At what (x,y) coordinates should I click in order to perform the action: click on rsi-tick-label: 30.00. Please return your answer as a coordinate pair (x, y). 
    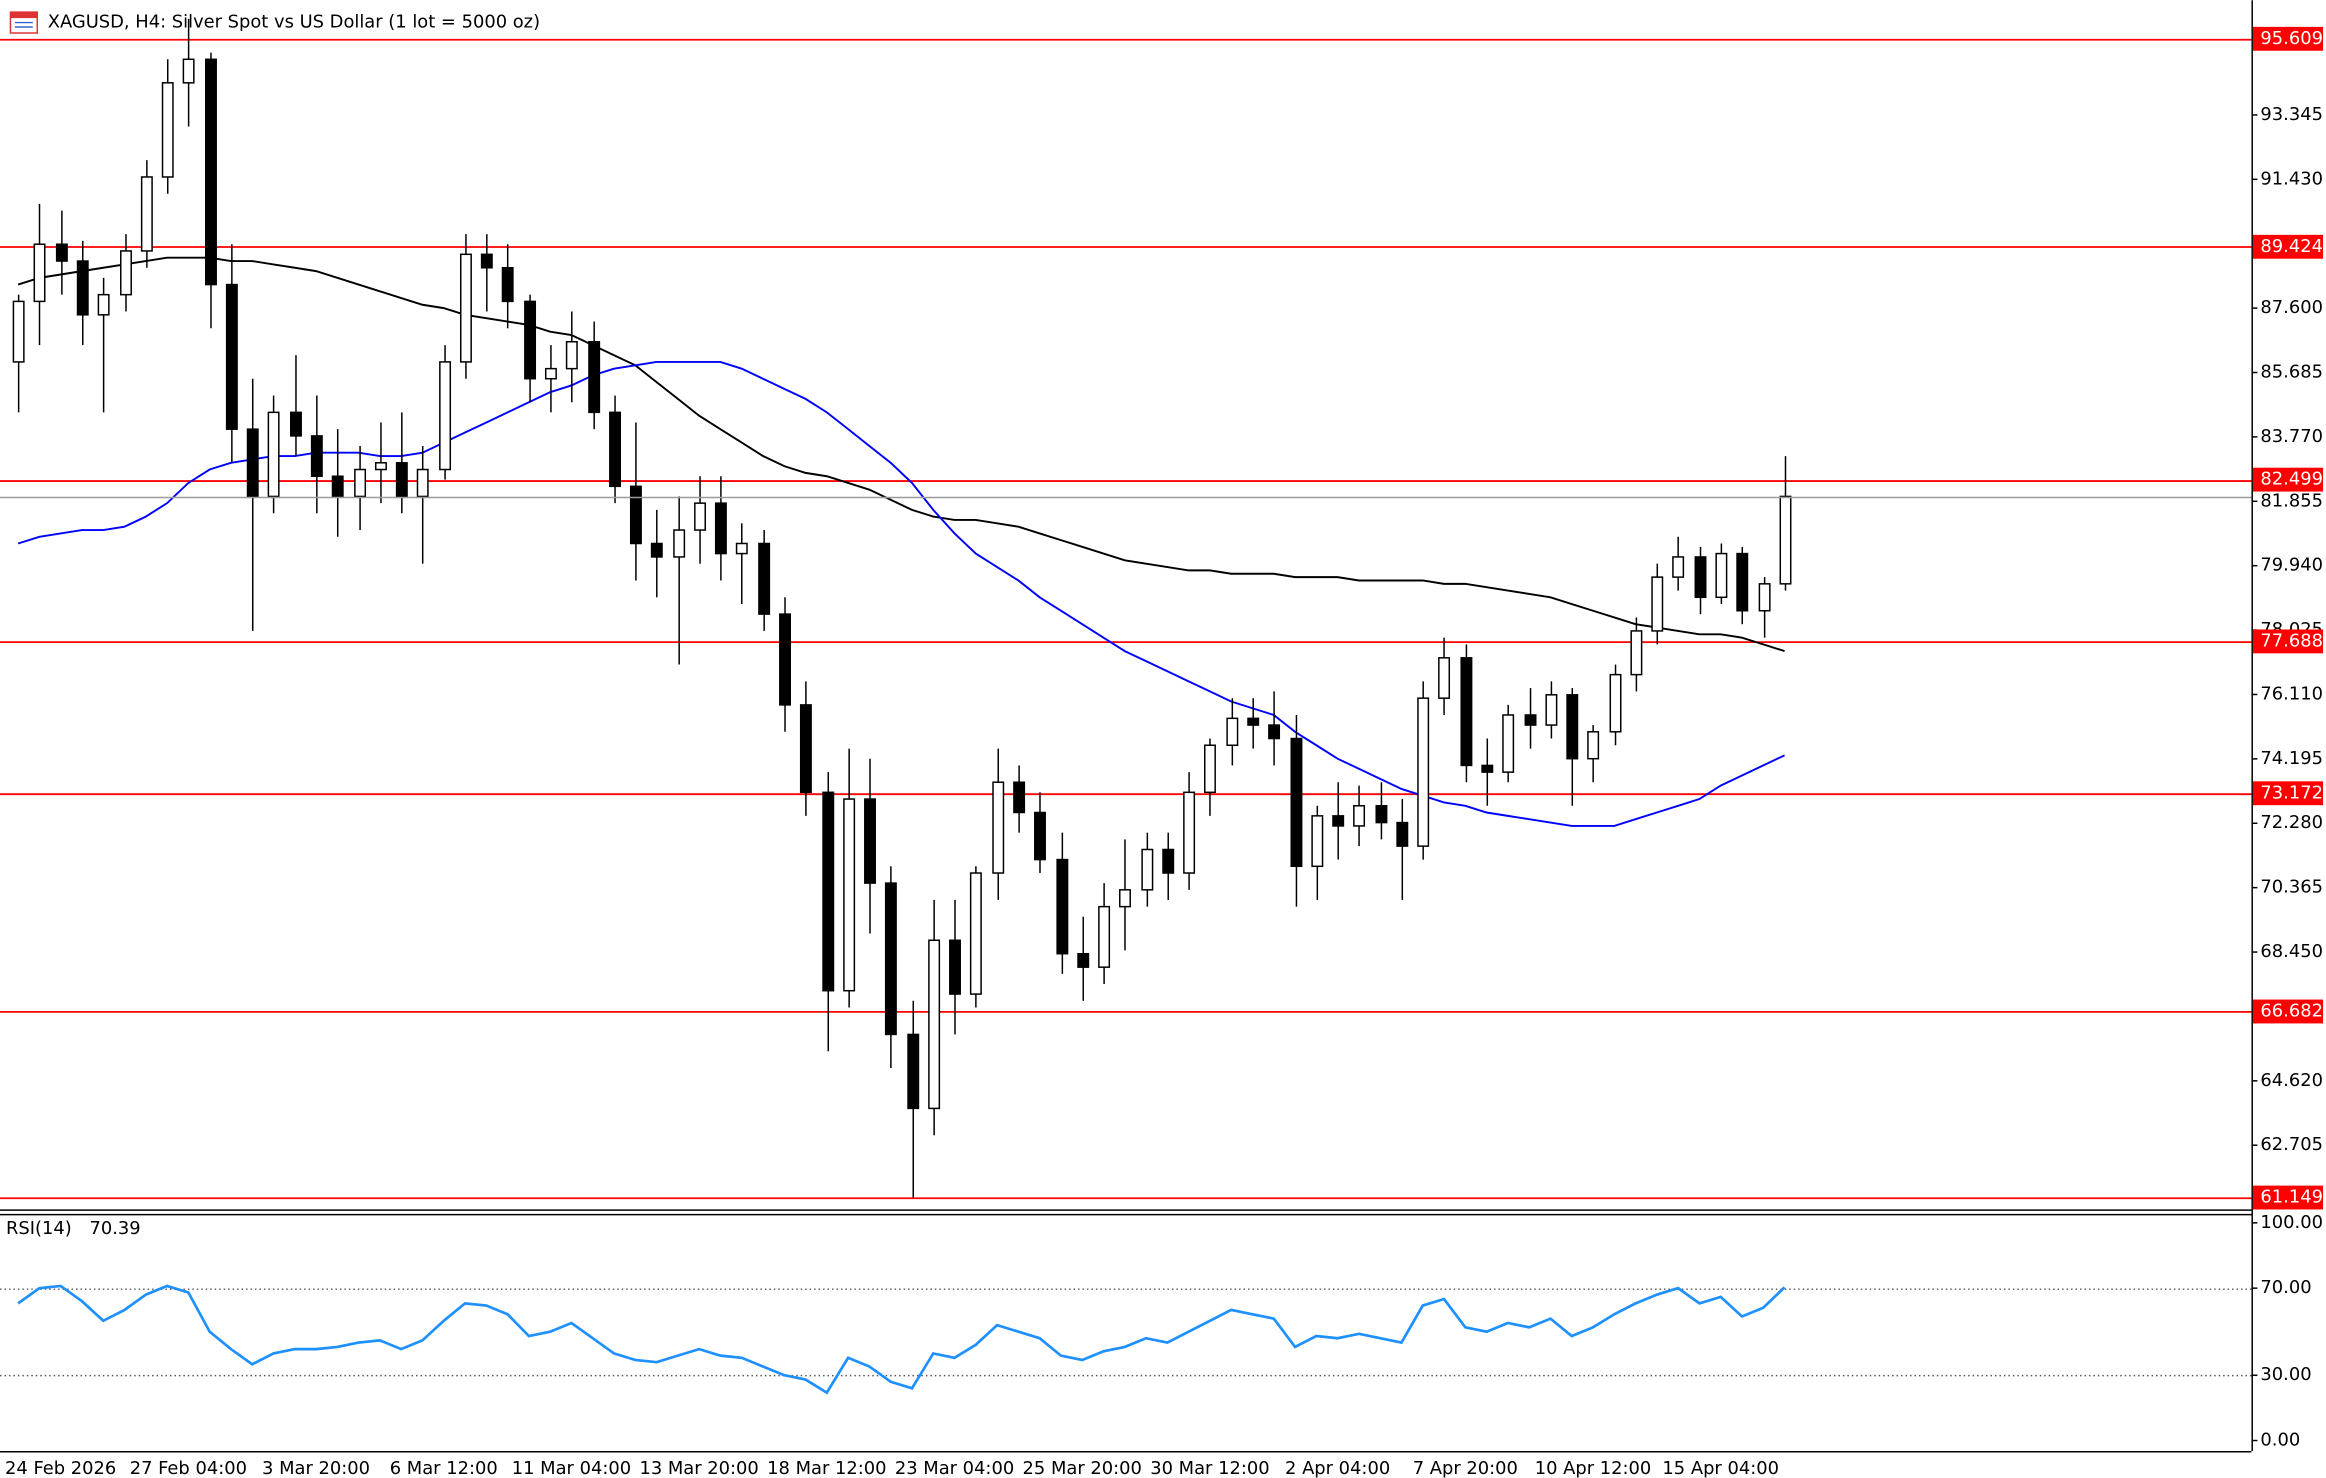
    Looking at the image, I should click on (2285, 1374).